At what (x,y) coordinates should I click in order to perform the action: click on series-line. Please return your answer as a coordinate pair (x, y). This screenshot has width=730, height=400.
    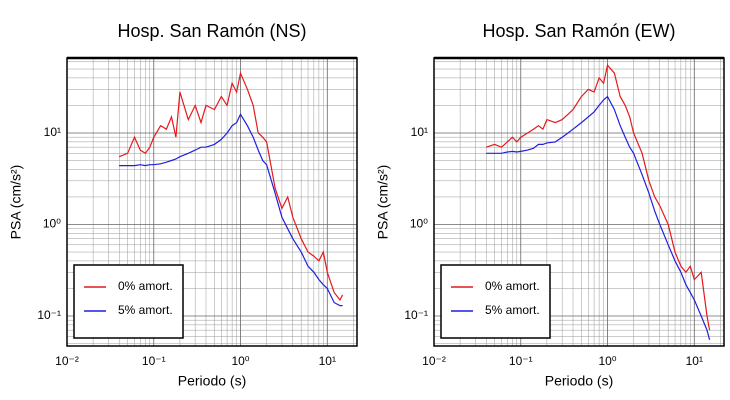
    Looking at the image, I should click on (231, 210).